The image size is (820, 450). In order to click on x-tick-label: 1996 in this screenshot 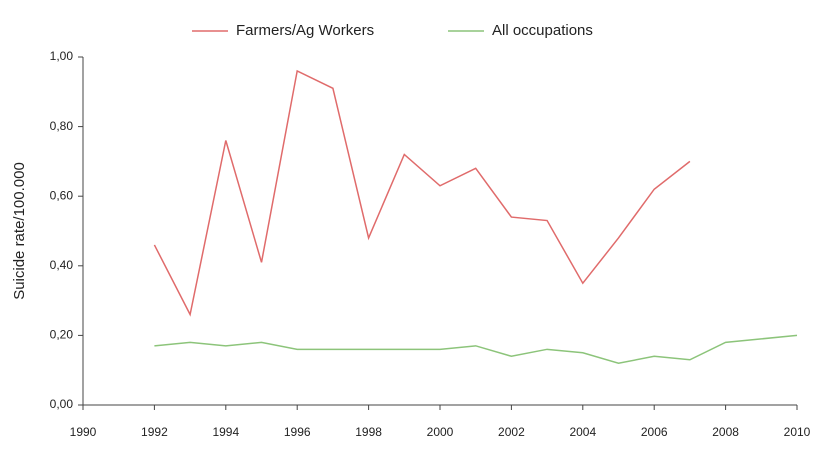, I will do `click(297, 432)`.